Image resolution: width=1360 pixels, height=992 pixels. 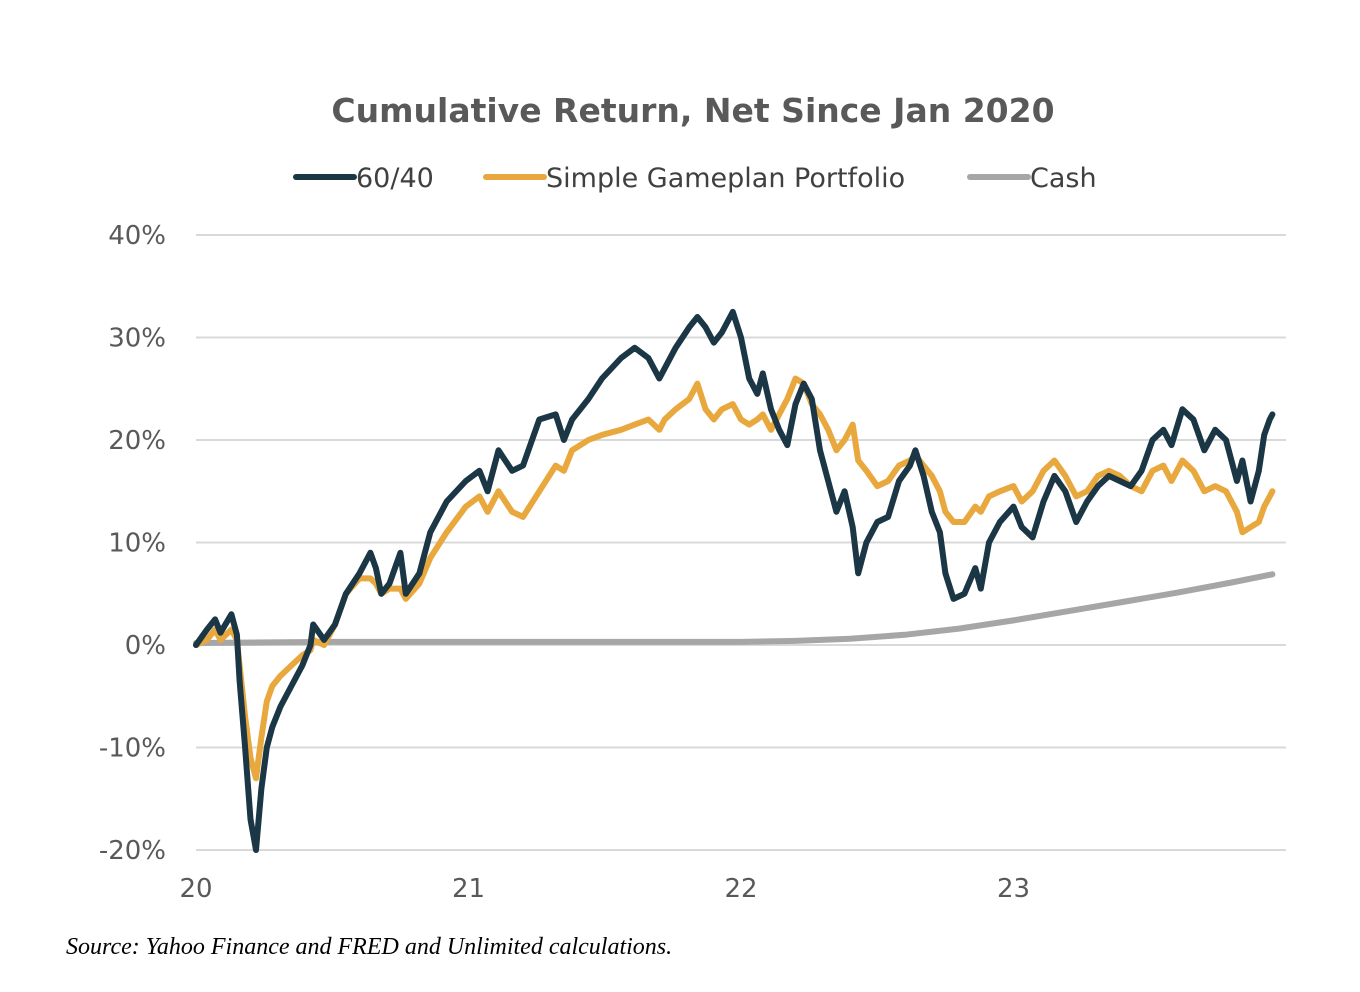 I want to click on y-tick-label: 30%, so click(x=137, y=339).